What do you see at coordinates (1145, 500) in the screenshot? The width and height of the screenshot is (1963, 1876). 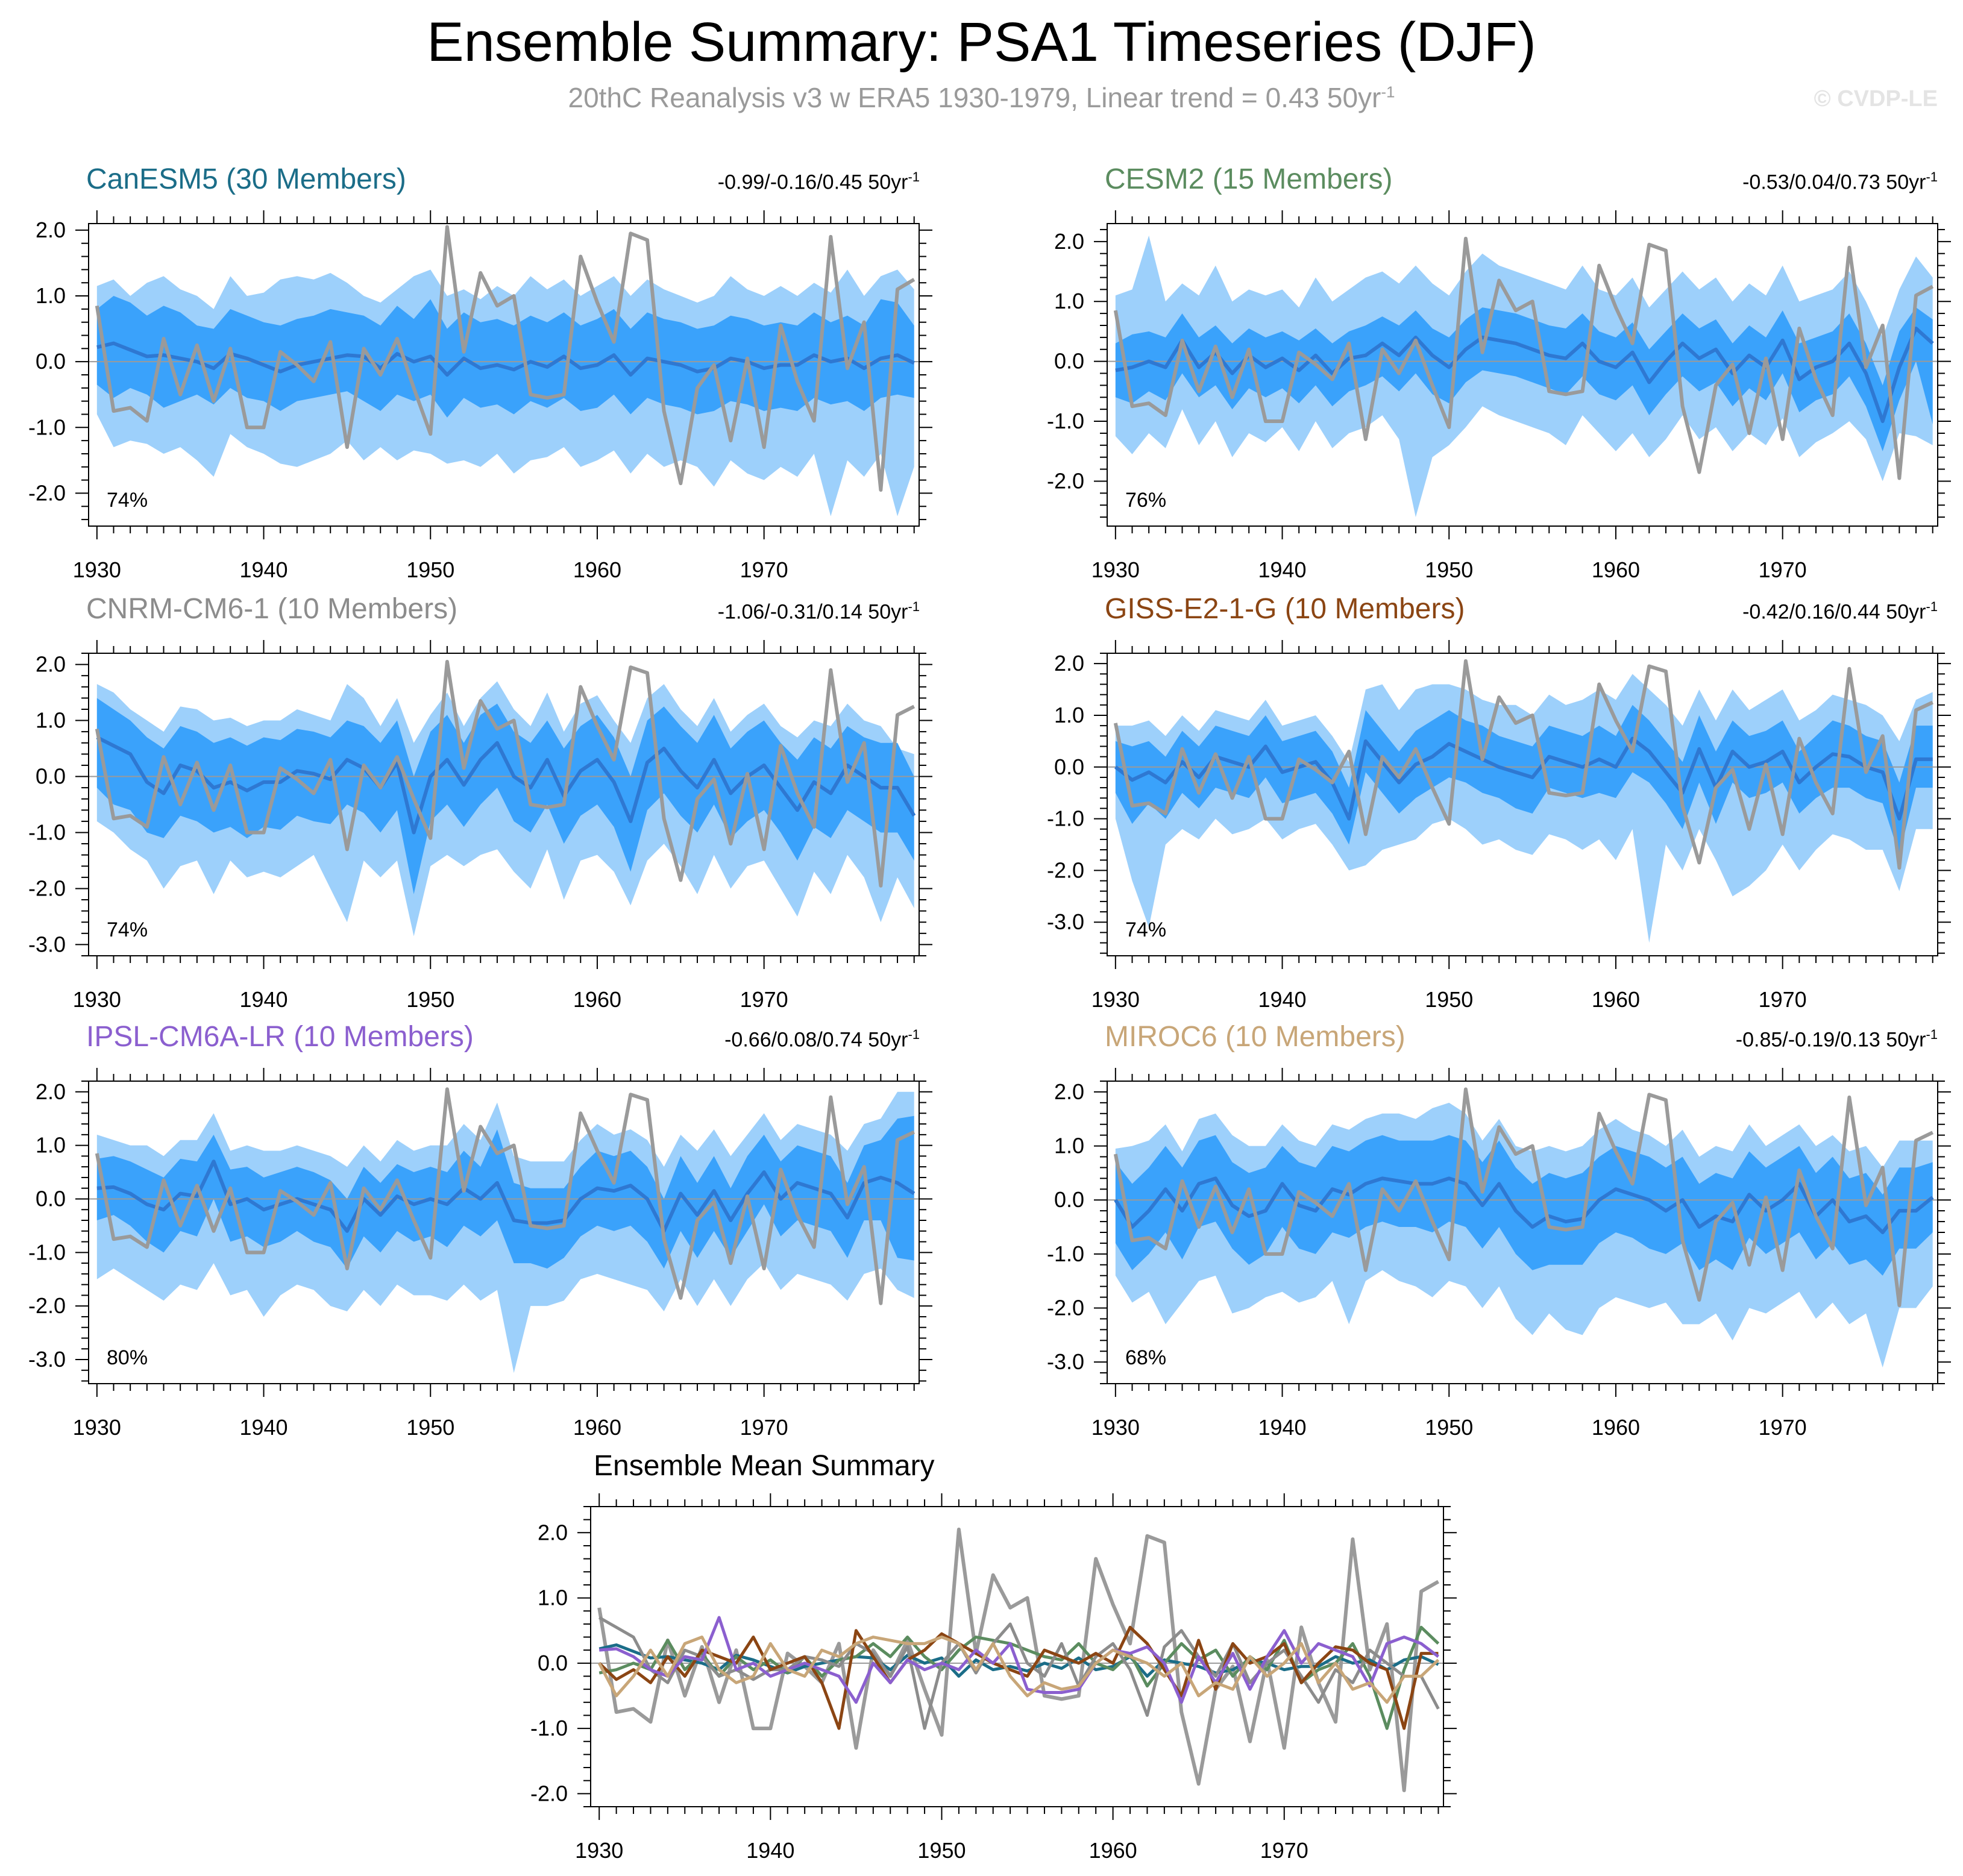 I see `percent-label: 76%` at bounding box center [1145, 500].